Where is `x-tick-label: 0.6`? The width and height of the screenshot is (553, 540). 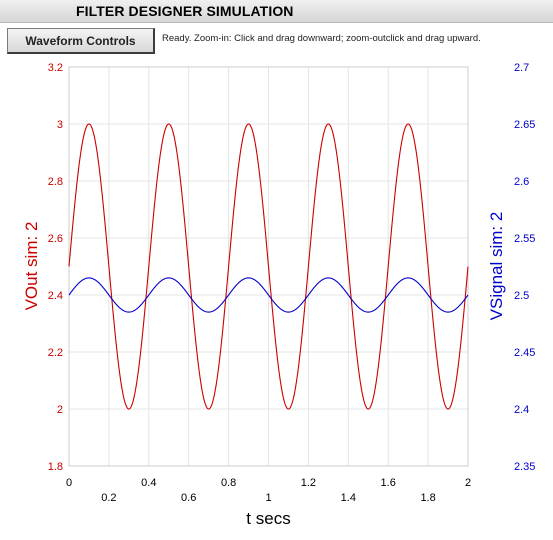
x-tick-label: 0.6 is located at coordinates (188, 498).